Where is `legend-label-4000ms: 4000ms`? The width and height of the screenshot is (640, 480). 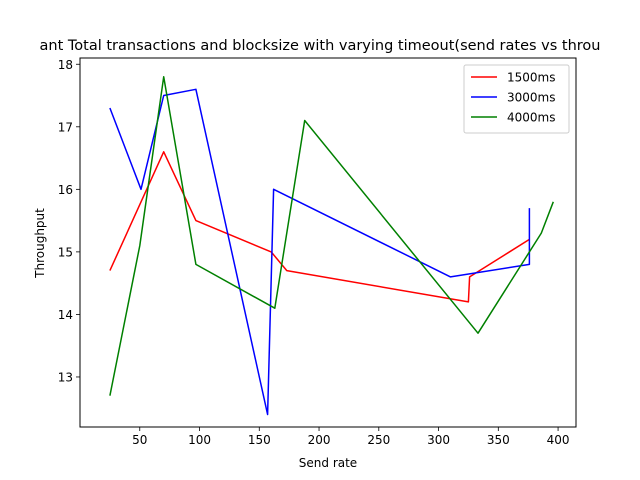 legend-label-4000ms: 4000ms is located at coordinates (531, 118).